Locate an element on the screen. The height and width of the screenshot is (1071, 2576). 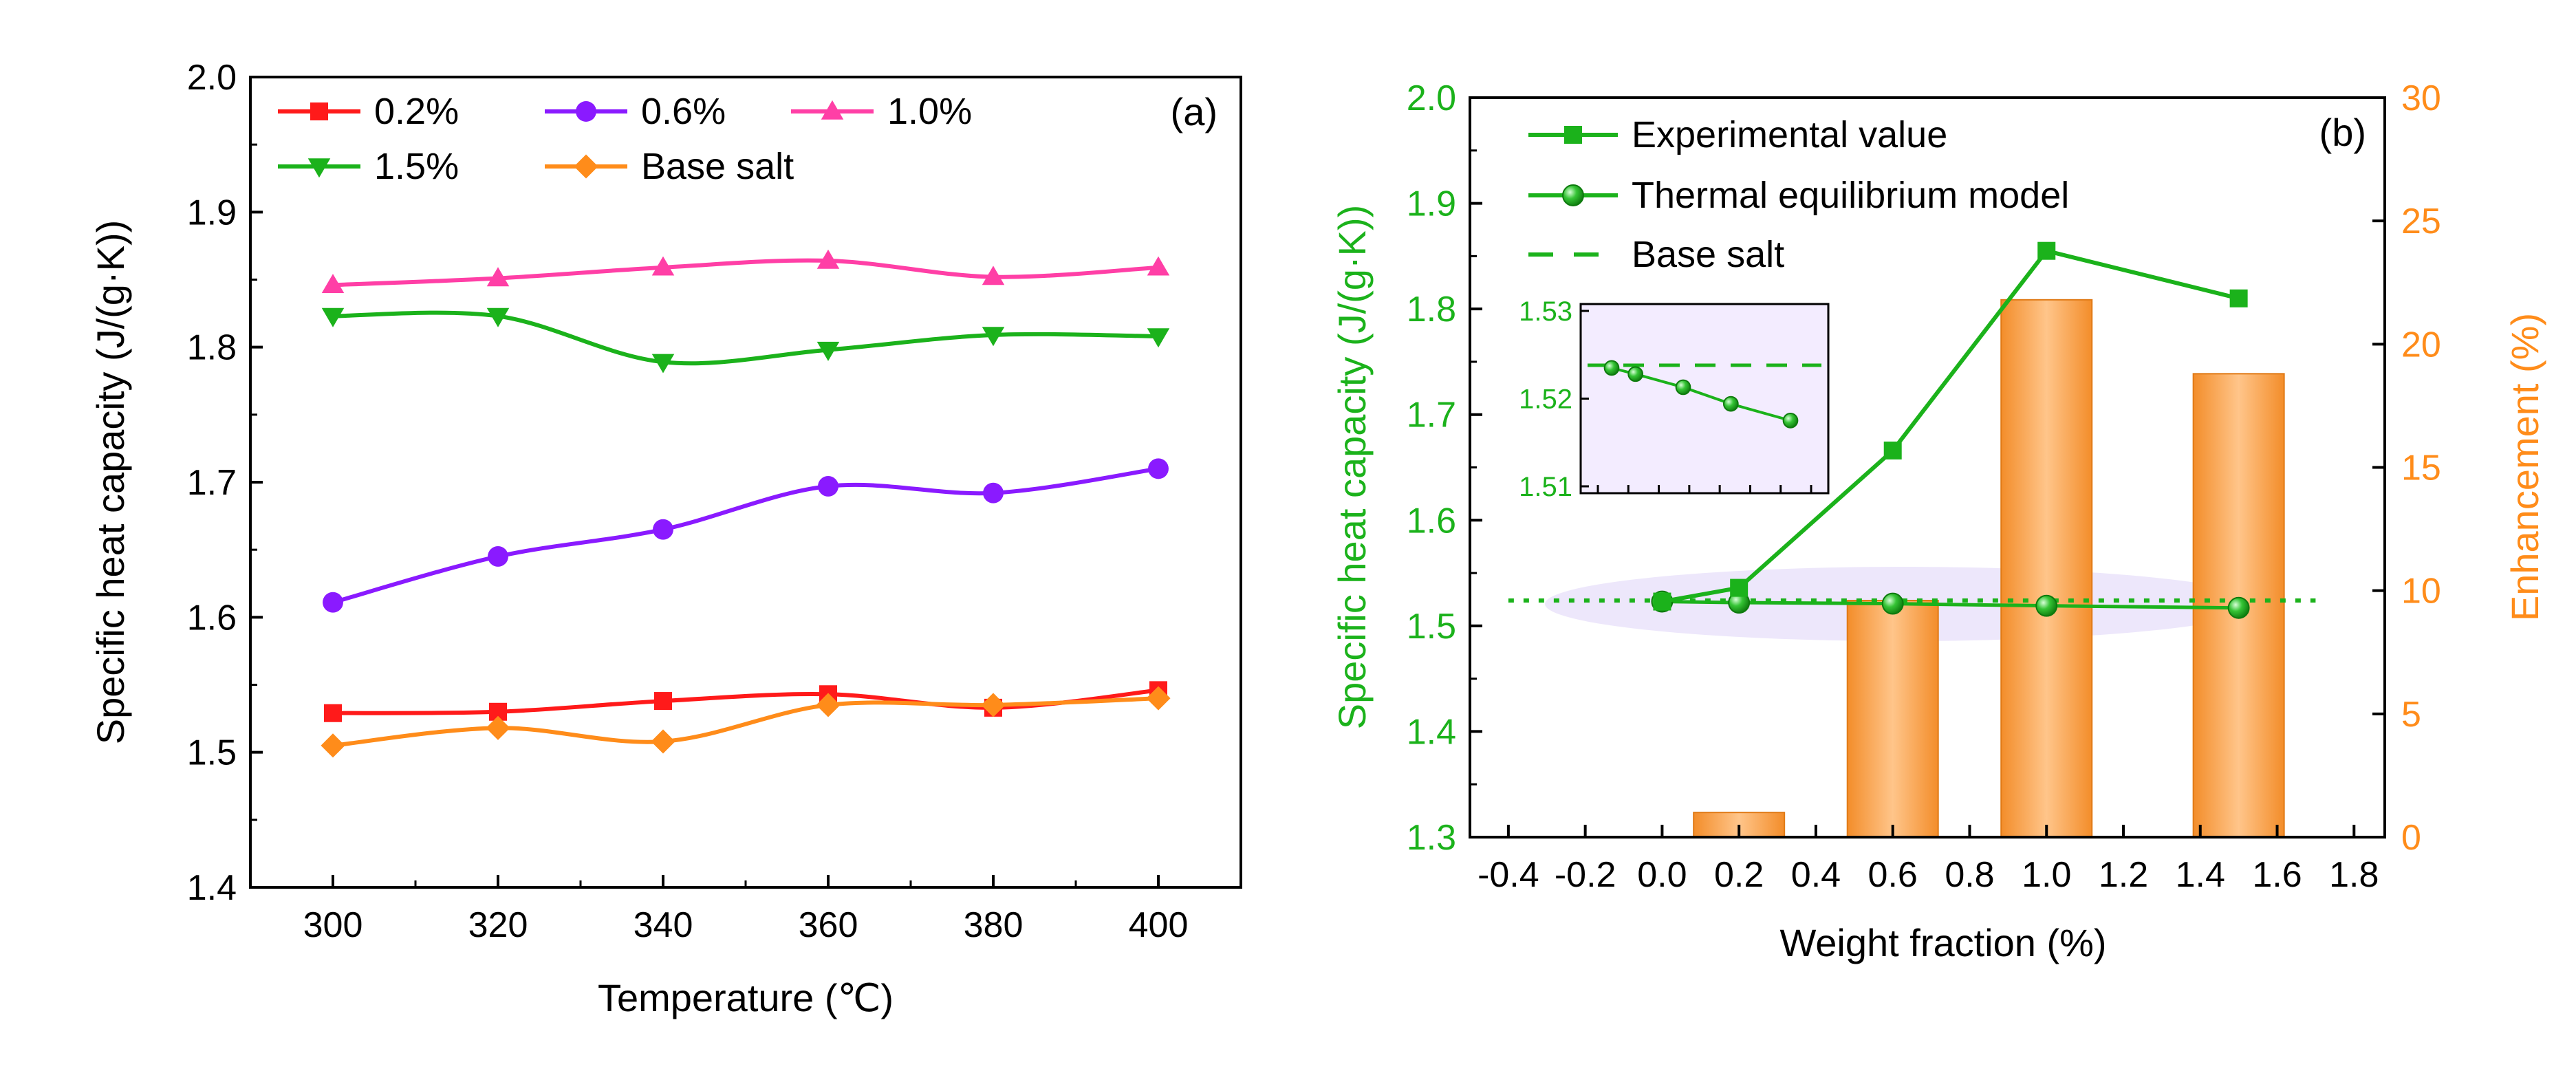
x-tick-label: 320 is located at coordinates (498, 925).